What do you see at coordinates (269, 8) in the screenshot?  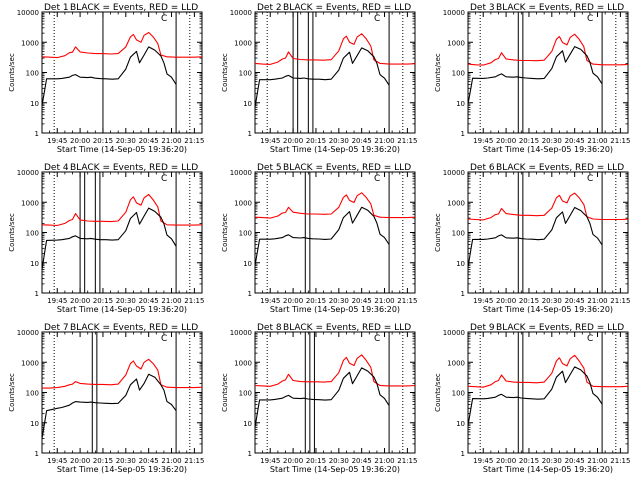 I see `panel-title: Det 2` at bounding box center [269, 8].